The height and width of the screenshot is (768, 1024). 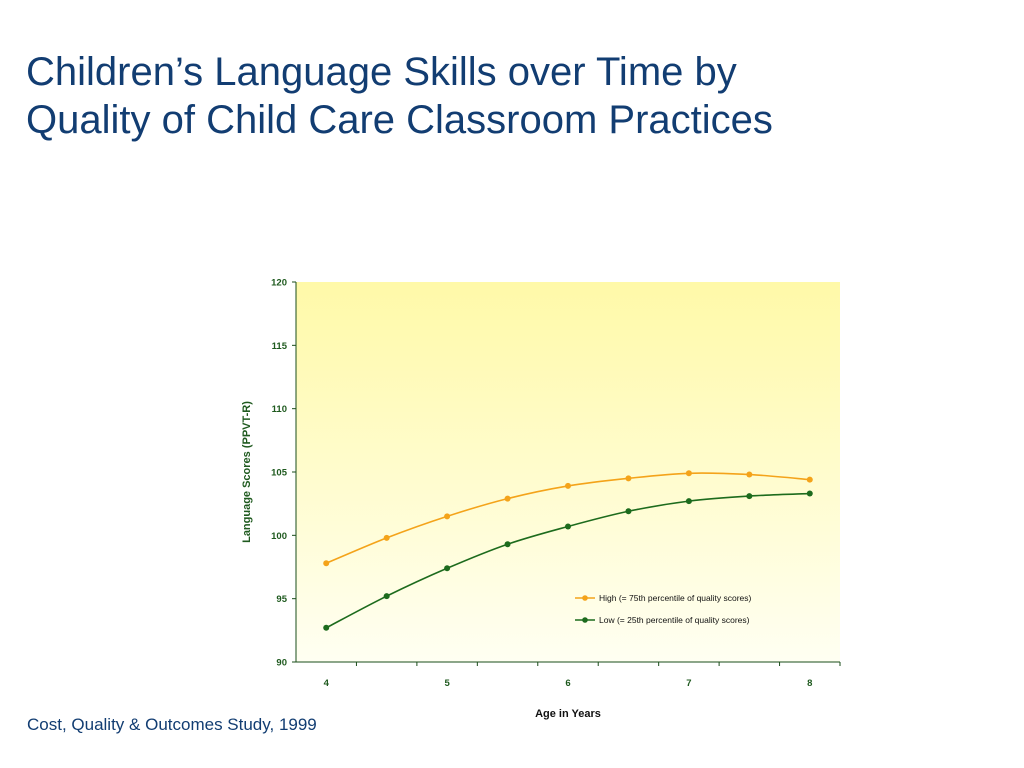 What do you see at coordinates (327, 683) in the screenshot?
I see `x-tick-label: 4` at bounding box center [327, 683].